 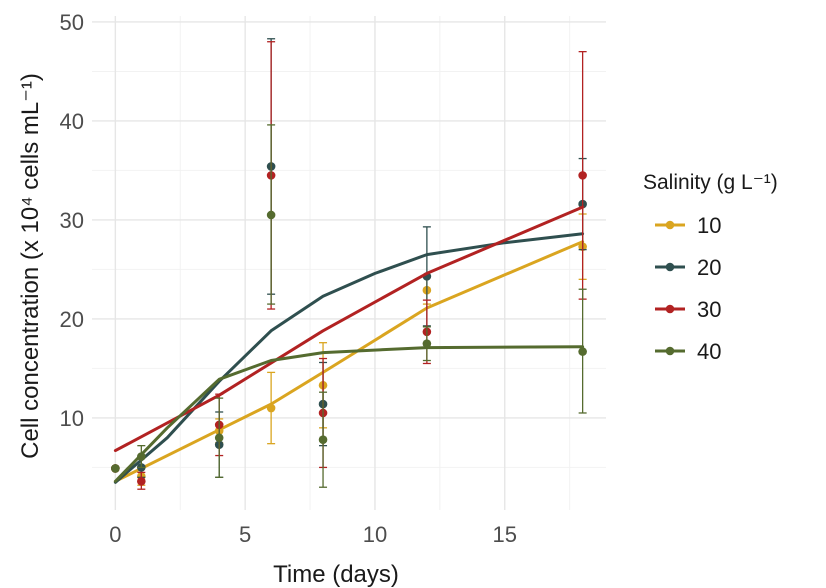 I want to click on legend-item-20: 20, so click(x=688, y=267).